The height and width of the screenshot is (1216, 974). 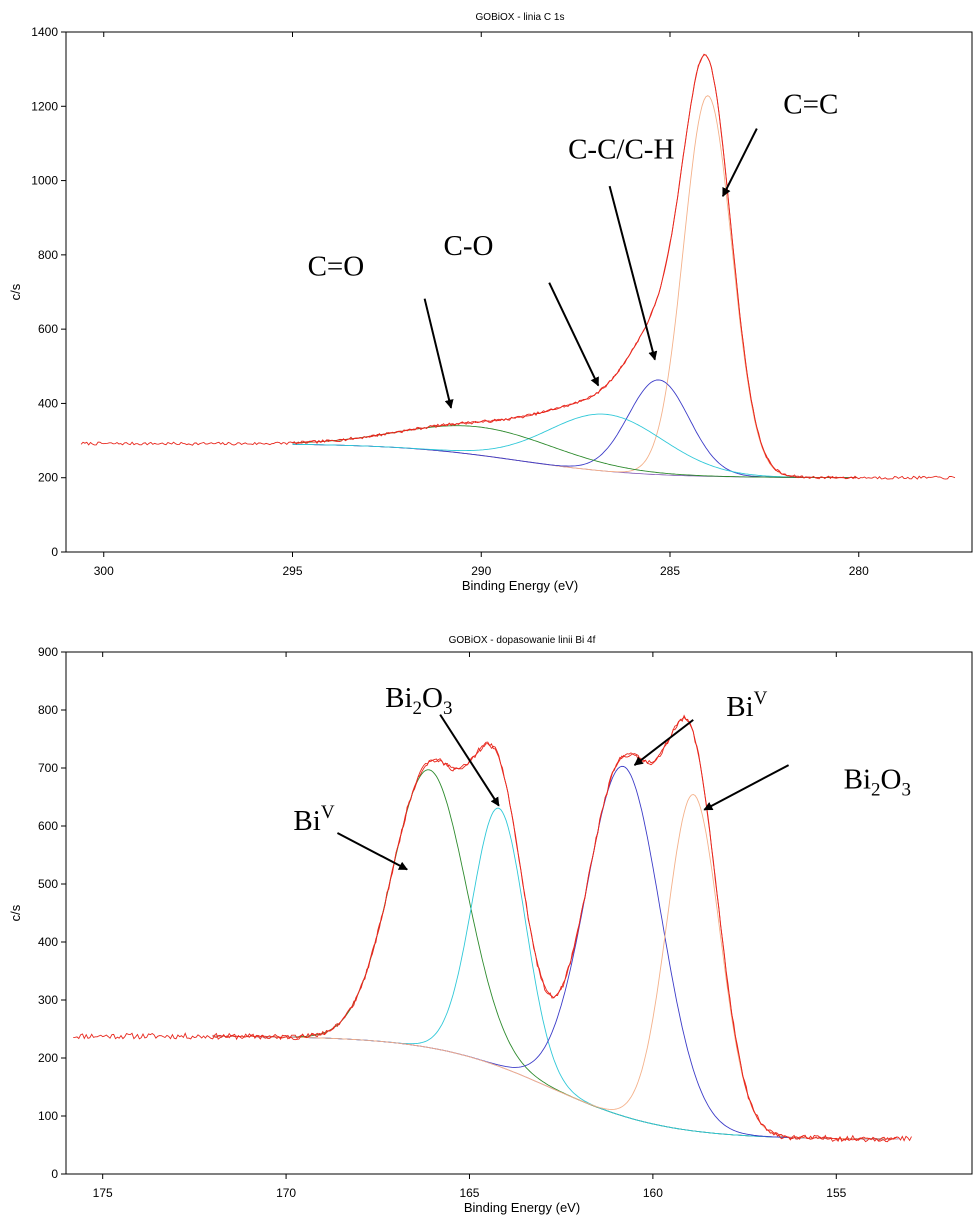 I want to click on c1s-x-tick-label: 295, so click(x=292, y=571).